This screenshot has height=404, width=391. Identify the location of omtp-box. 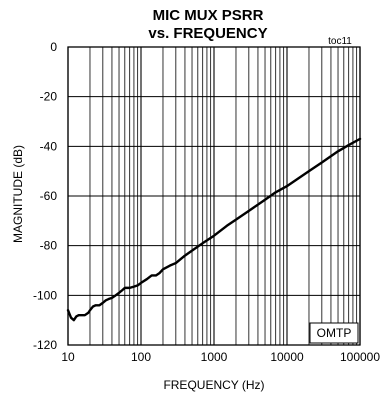
(334, 333).